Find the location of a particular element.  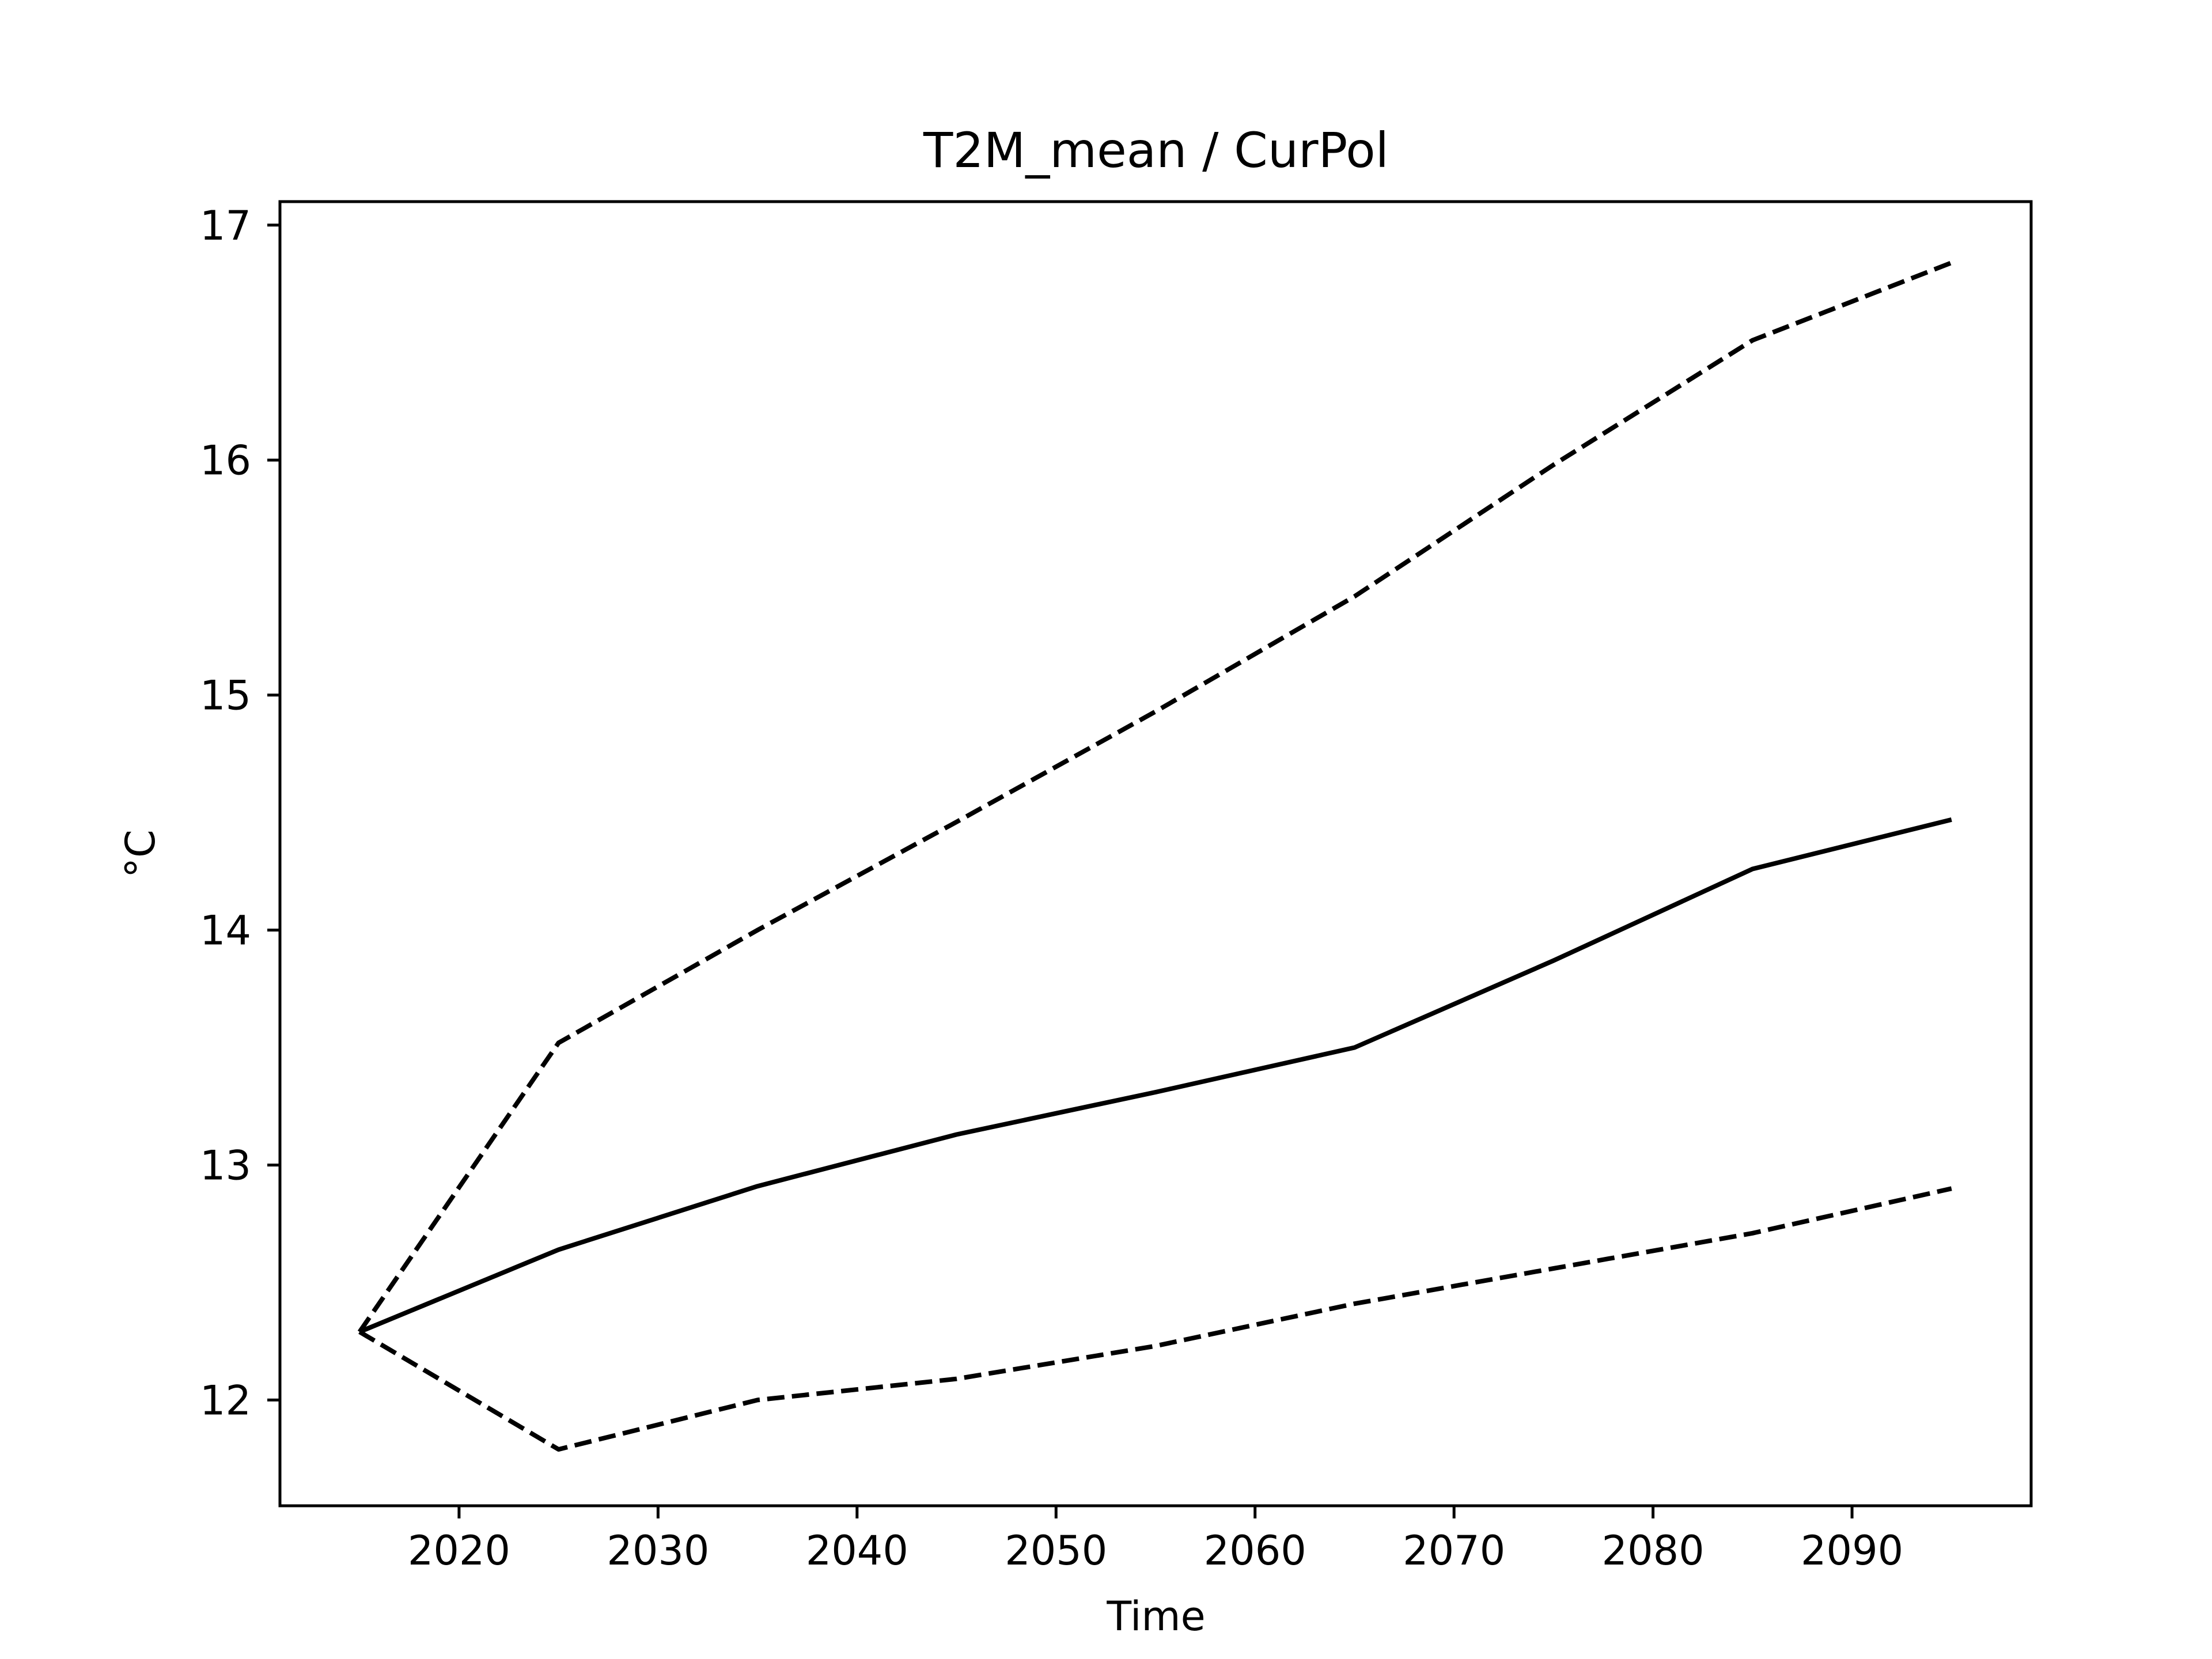

y-tick-label: 15 is located at coordinates (225, 695).